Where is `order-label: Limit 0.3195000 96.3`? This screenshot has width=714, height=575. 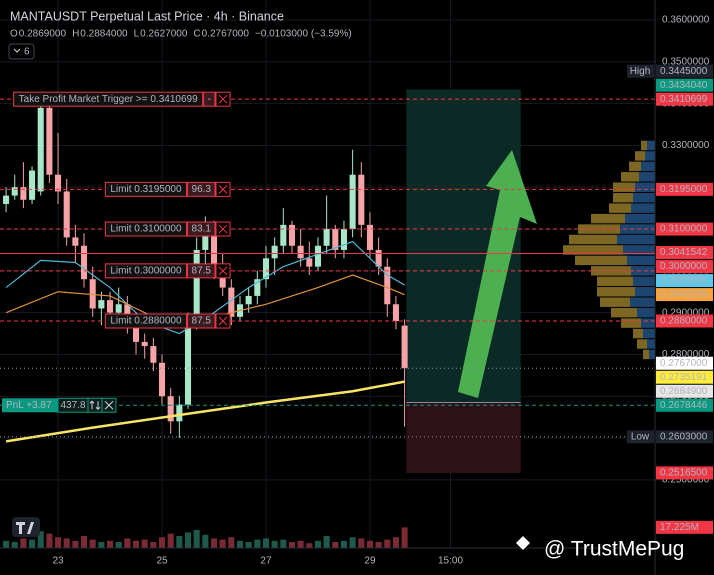
order-label: Limit 0.3195000 96.3 is located at coordinates (167, 189).